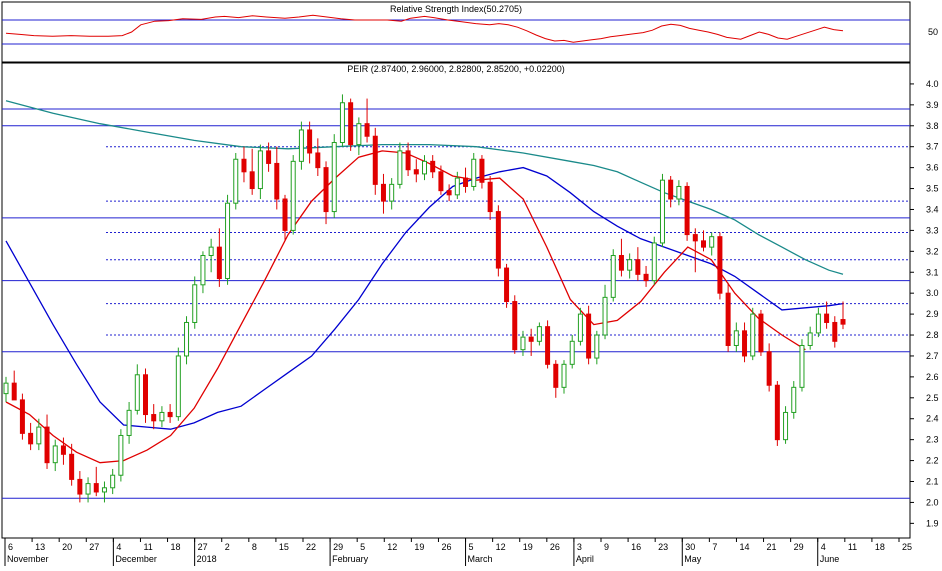  I want to click on y-tick-label: 2.2, so click(932, 461).